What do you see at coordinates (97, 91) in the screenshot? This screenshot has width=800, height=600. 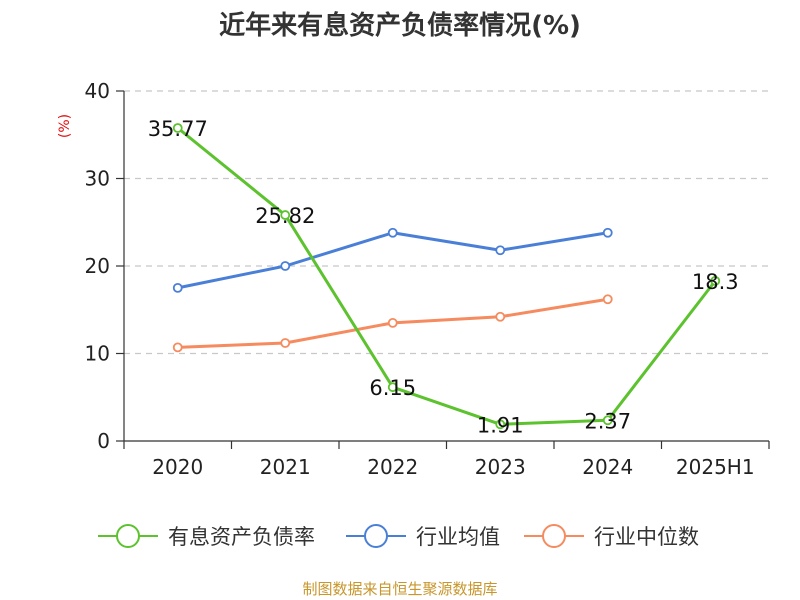 I see `y-tick-label: 40` at bounding box center [97, 91].